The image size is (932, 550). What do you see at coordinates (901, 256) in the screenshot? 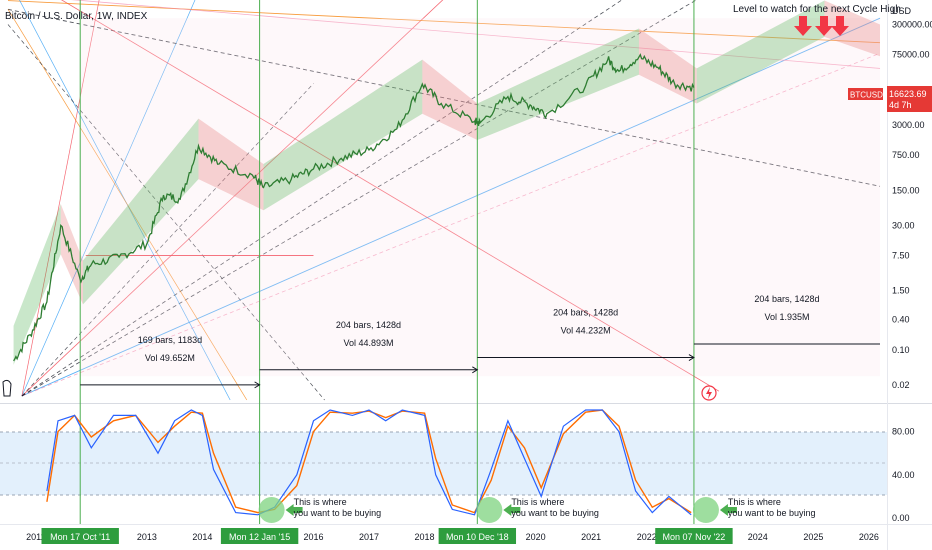
I see `price-tick-label: 7.50` at bounding box center [901, 256].